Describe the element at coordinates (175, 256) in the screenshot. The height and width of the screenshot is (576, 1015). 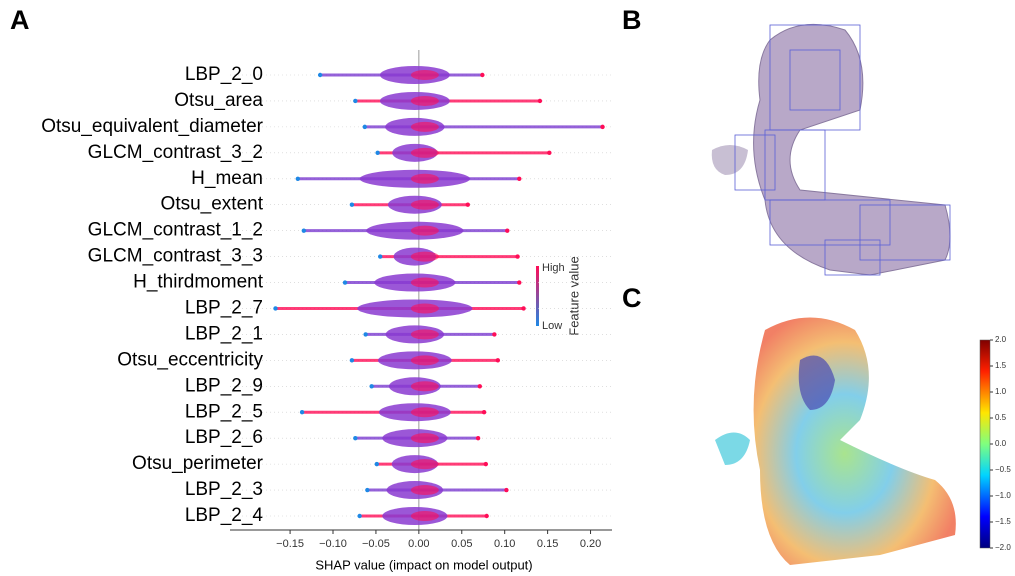
I see `feature-label: GLCM_contrast_3_3` at that location.